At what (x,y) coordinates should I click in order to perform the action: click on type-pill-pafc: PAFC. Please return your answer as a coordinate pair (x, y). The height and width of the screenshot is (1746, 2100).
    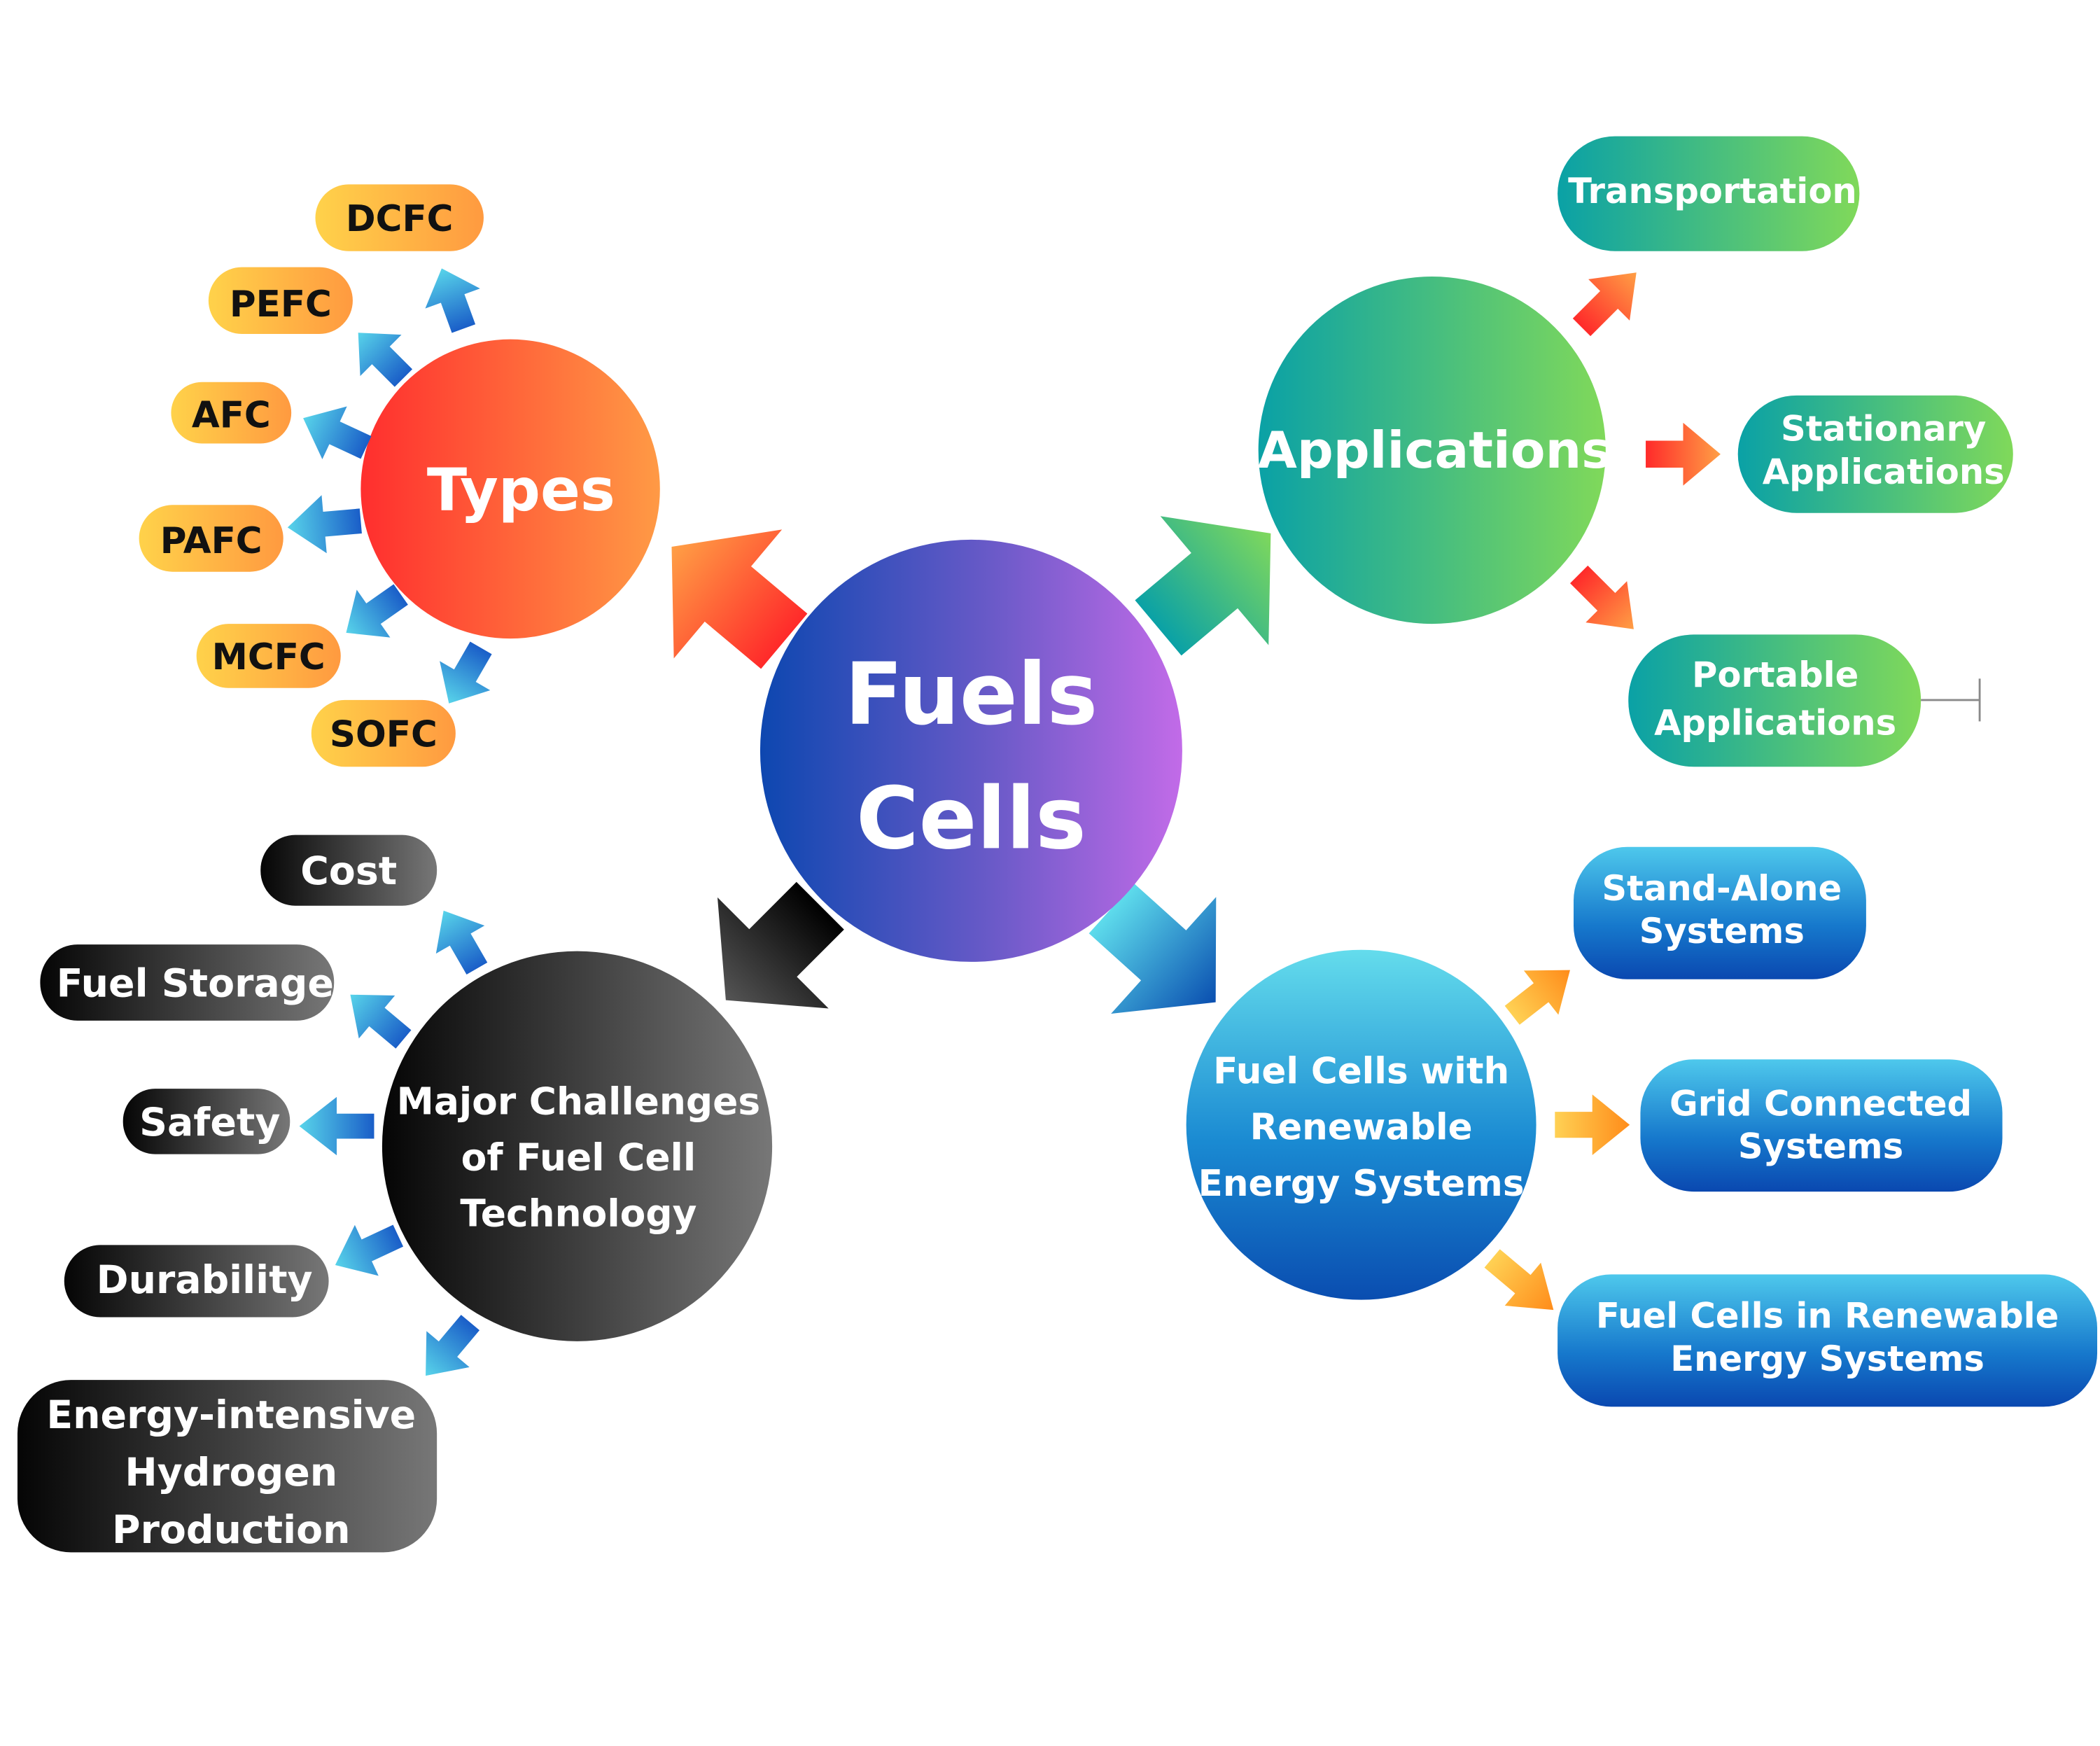
    Looking at the image, I should click on (211, 538).